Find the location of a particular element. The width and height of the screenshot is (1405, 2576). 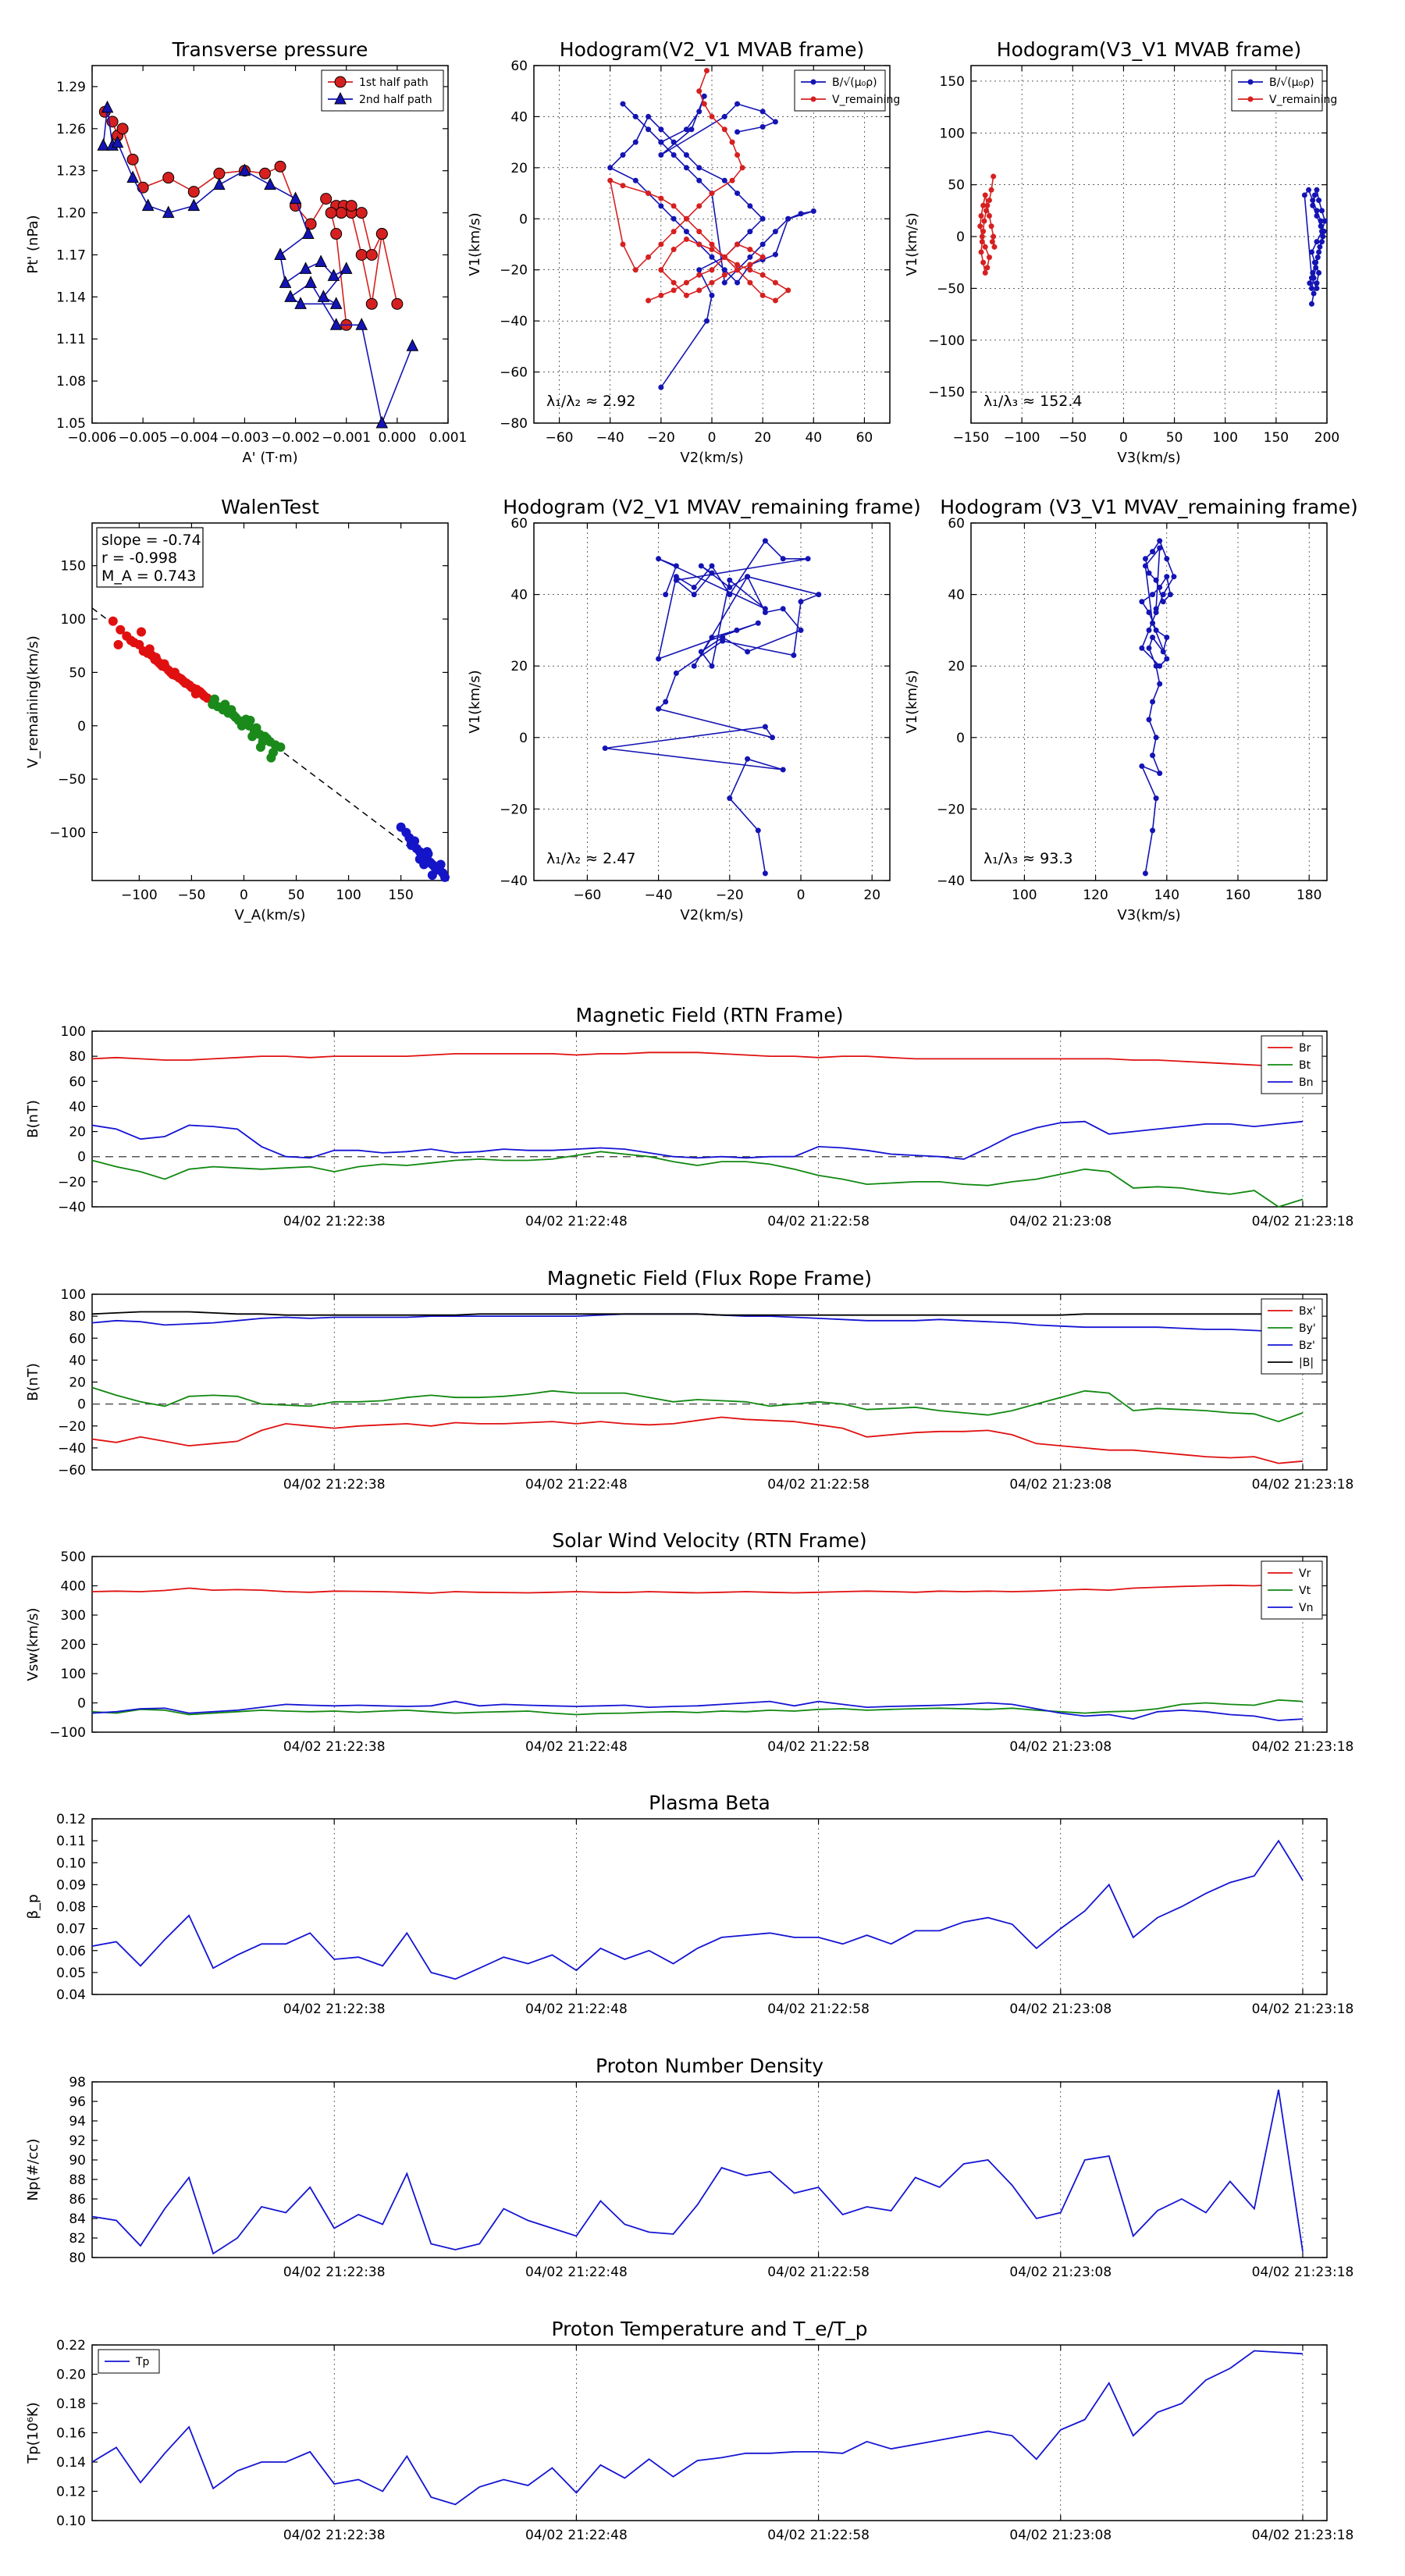

x-tick-label: 04/02 21:22:38 is located at coordinates (335, 1747).